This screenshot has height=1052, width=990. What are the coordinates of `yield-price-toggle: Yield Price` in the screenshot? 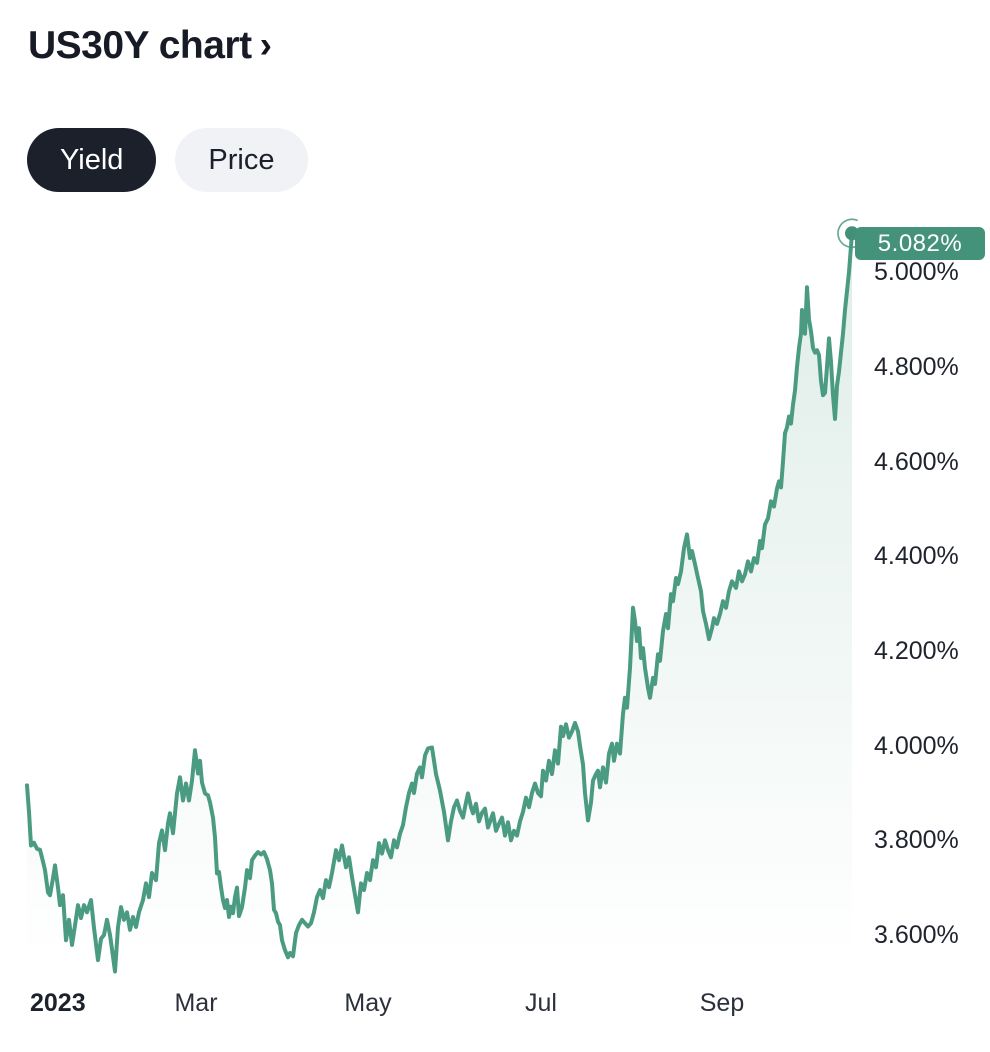 It's located at (167, 160).